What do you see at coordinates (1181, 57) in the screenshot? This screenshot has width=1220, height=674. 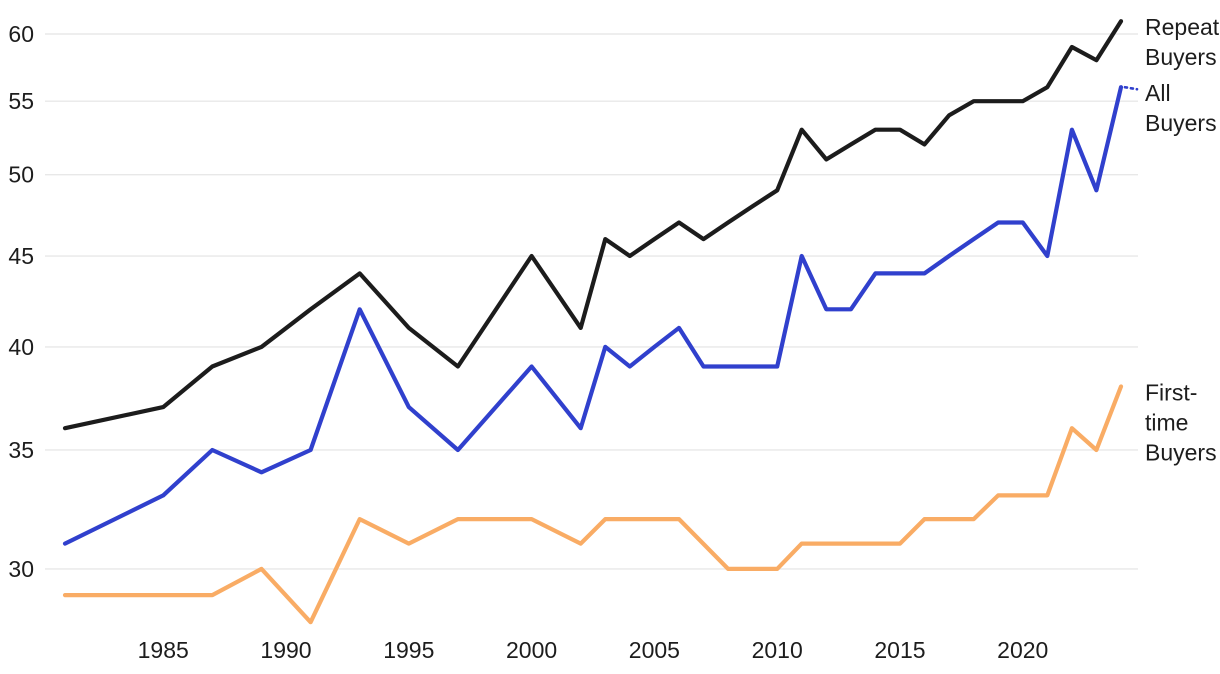 I see `series-label-repeat-buyers-line-1: Buyers` at bounding box center [1181, 57].